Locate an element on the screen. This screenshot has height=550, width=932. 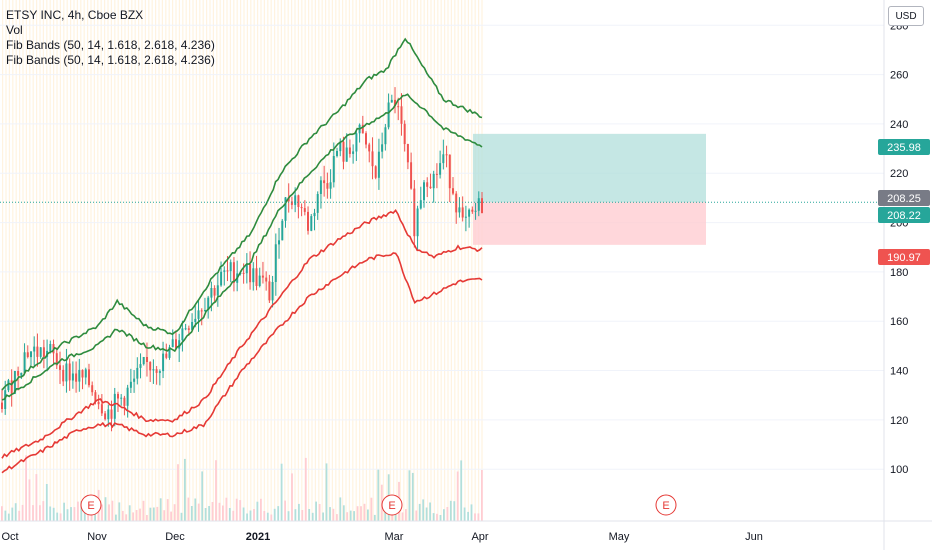
currency-button: USD is located at coordinates (906, 16).